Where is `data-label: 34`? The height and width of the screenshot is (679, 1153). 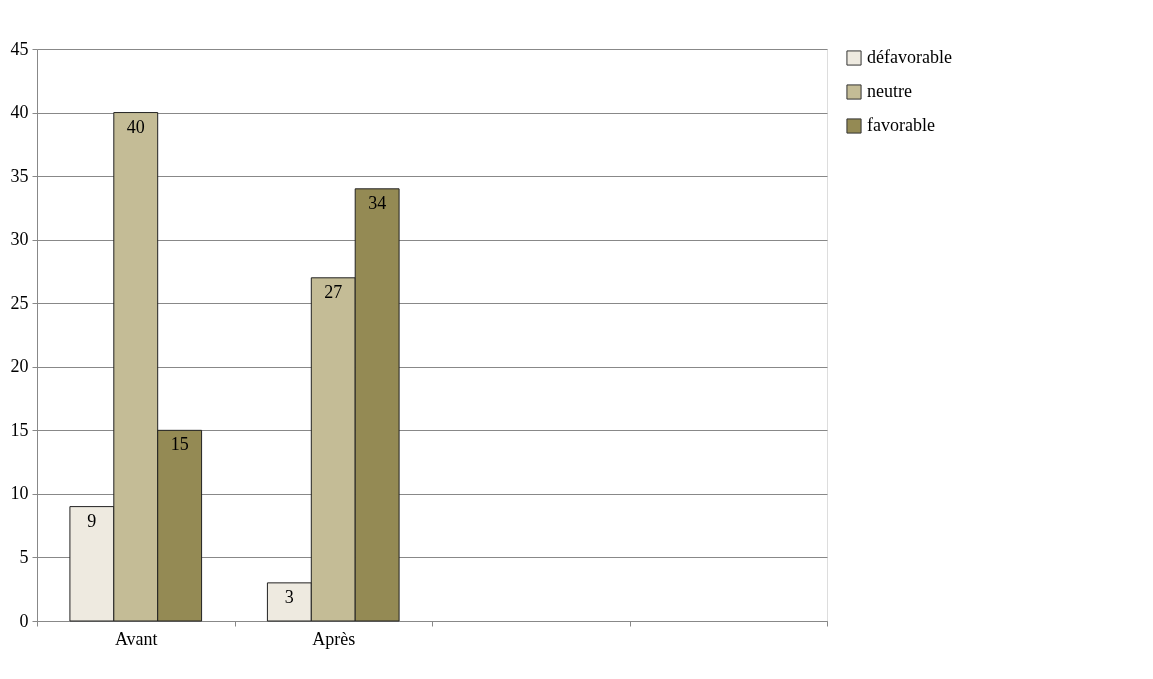 data-label: 34 is located at coordinates (377, 202).